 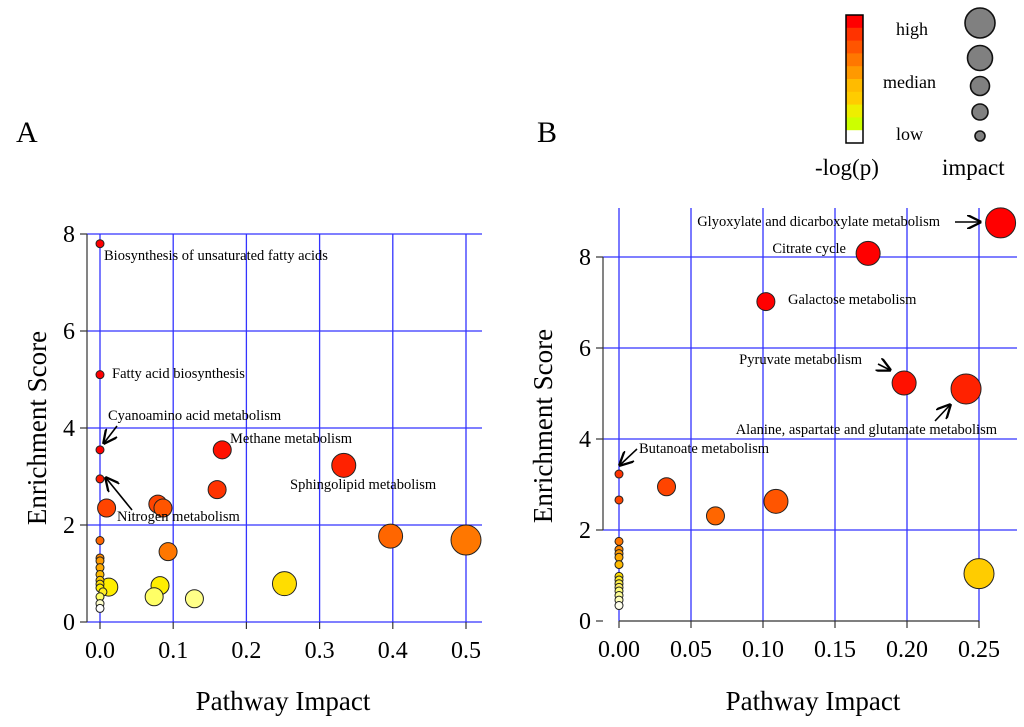 I want to click on legend-size-title: impact, so click(x=973, y=167).